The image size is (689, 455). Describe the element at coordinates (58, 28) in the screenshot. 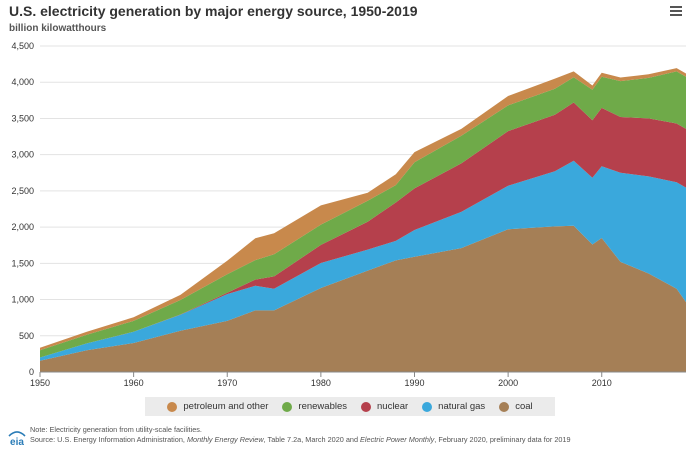

I see `unit-label: billion kilowatthours` at that location.